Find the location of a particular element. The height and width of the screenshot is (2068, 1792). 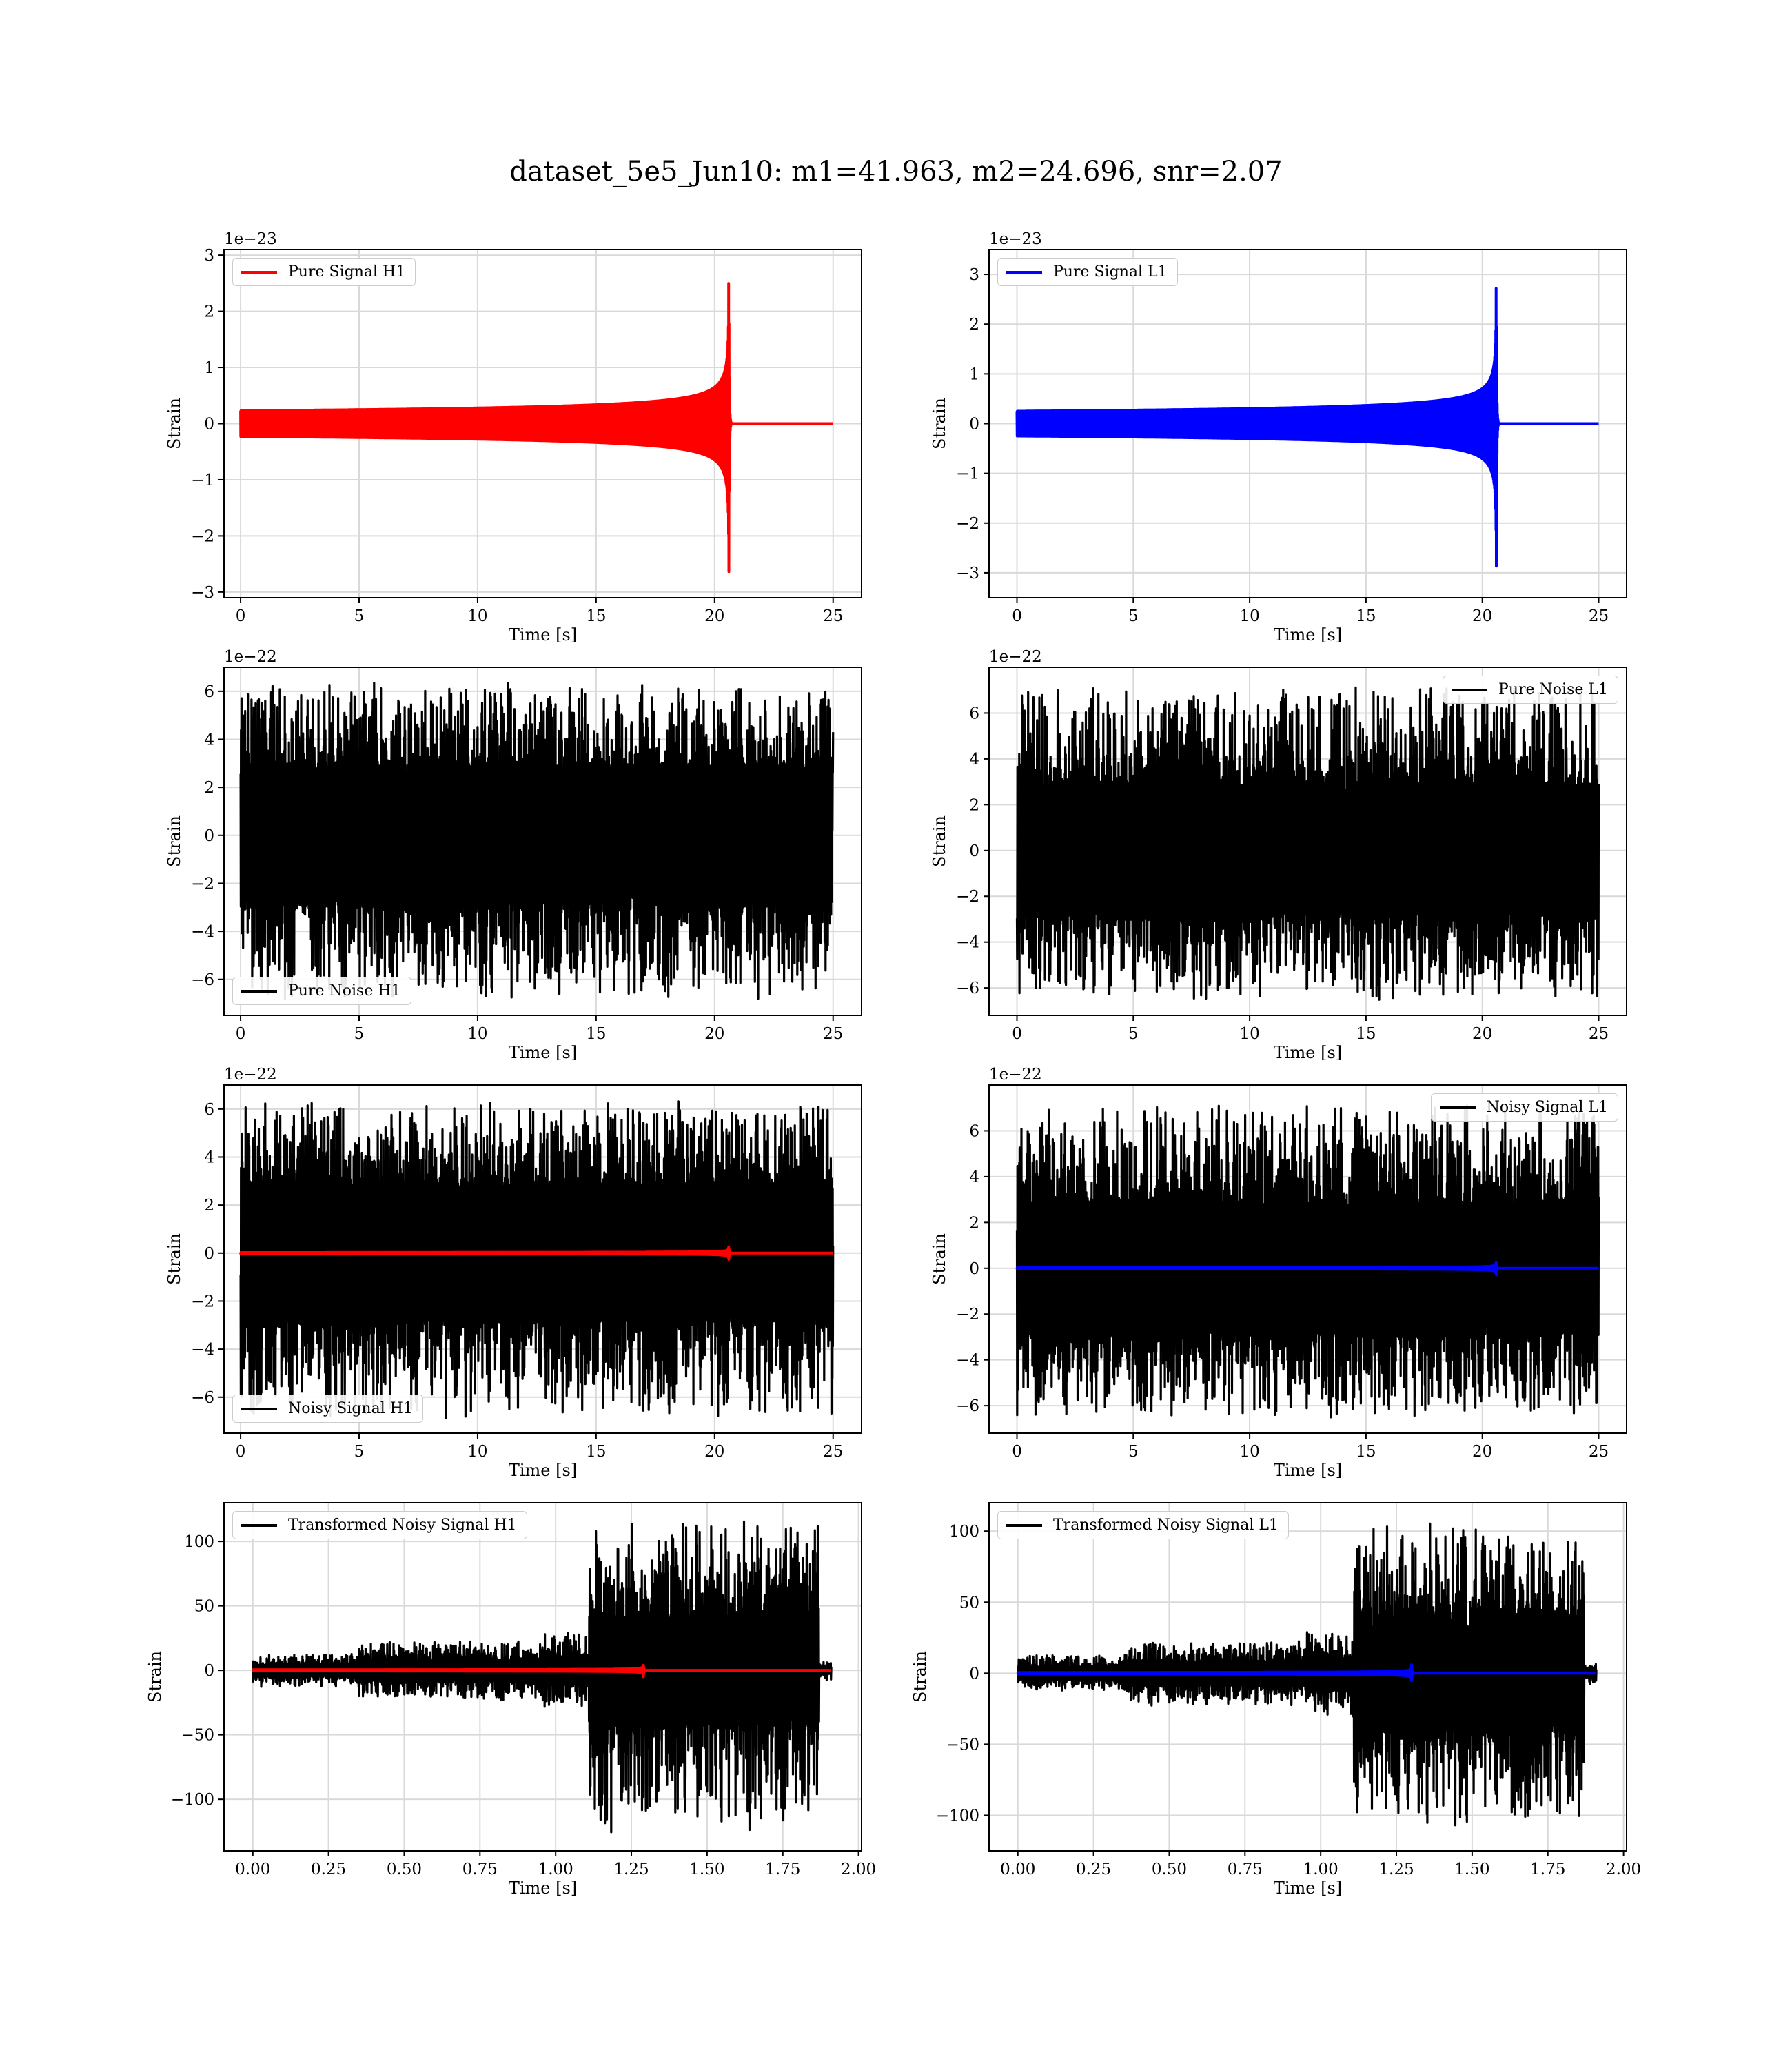

legend-label: Noisy Signal H1 is located at coordinates (350, 1408).